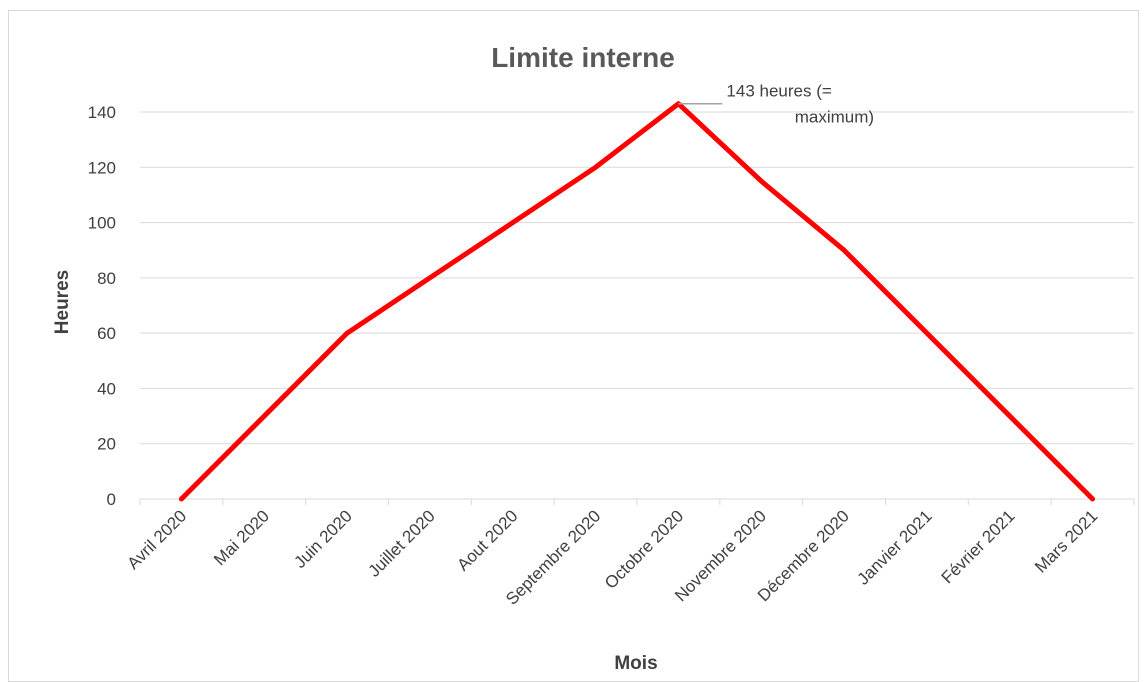  I want to click on chart-title: Limite interne, so click(583, 57).